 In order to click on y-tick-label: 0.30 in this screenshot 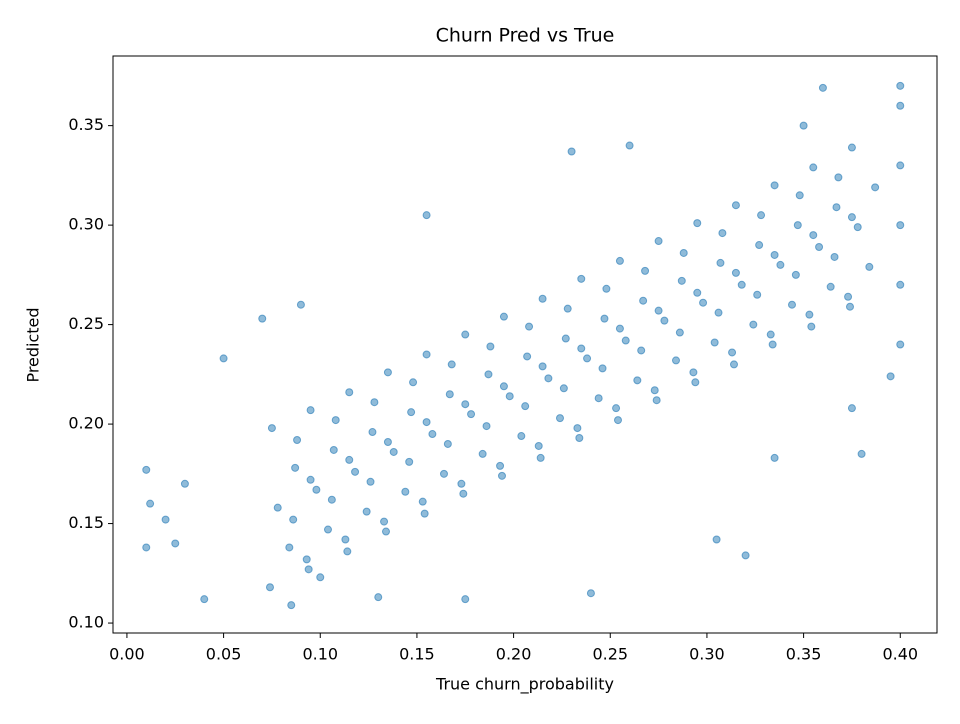, I will do `click(86, 224)`.